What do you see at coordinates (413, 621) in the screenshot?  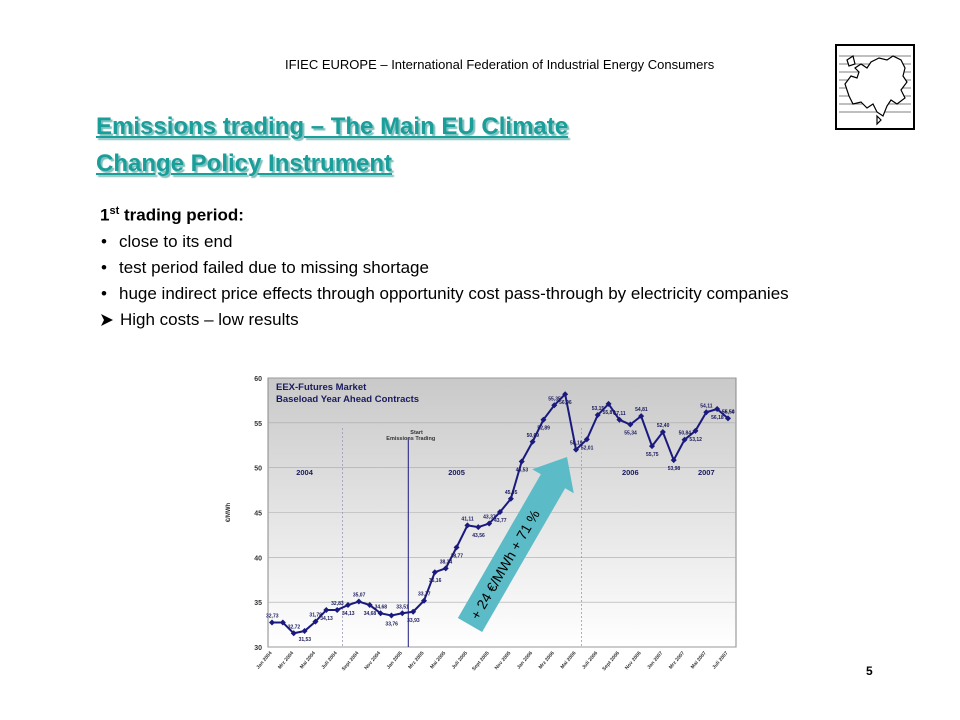 I see `data-label: 33,93` at bounding box center [413, 621].